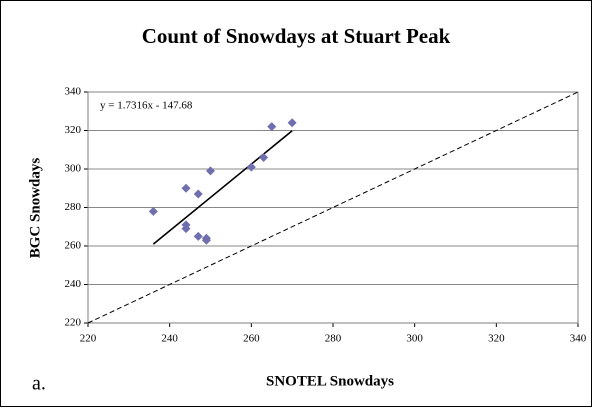 This screenshot has height=408, width=593. I want to click on y-tick-label: 340, so click(73, 92).